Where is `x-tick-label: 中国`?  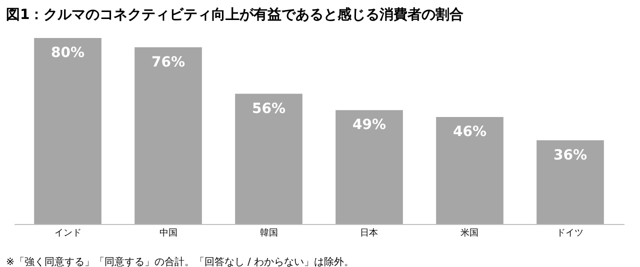
x-tick-label: 中国 is located at coordinates (168, 233).